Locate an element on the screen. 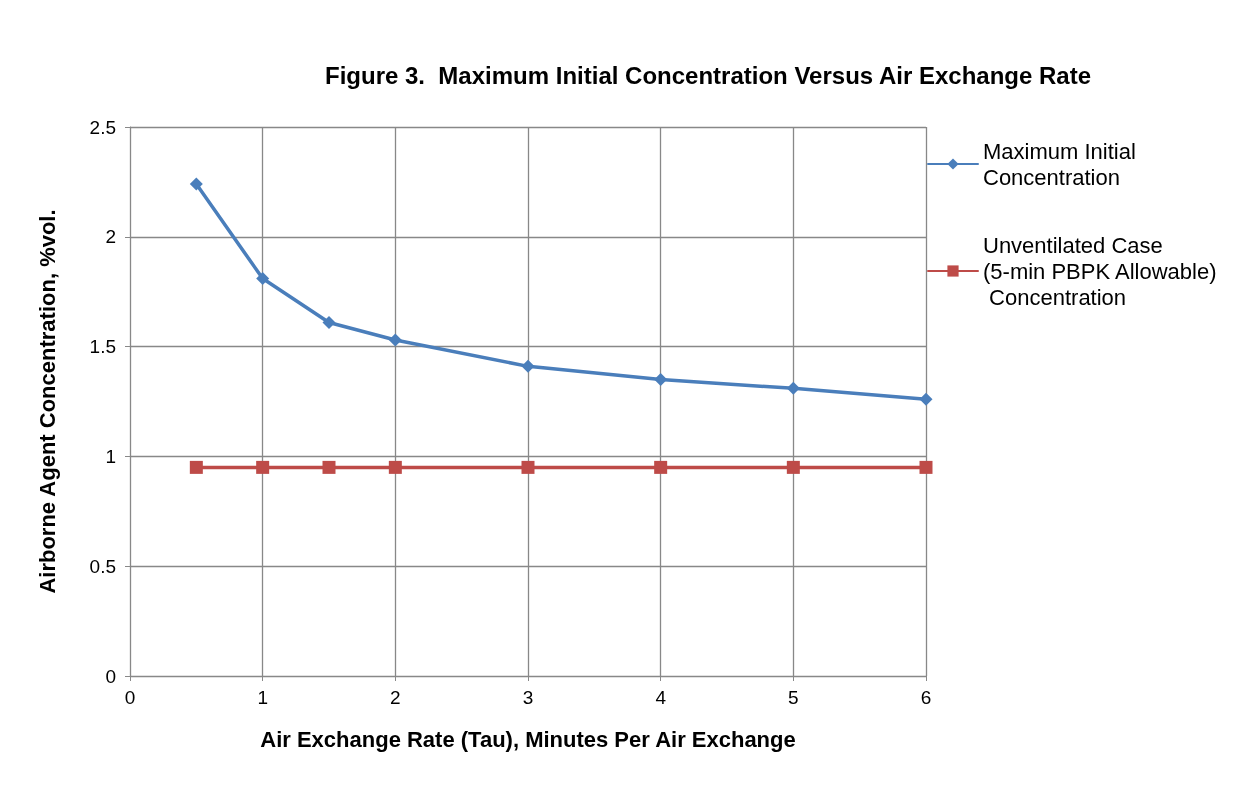 The height and width of the screenshot is (786, 1246). y-tick-label: 0.5 is located at coordinates (102, 566).